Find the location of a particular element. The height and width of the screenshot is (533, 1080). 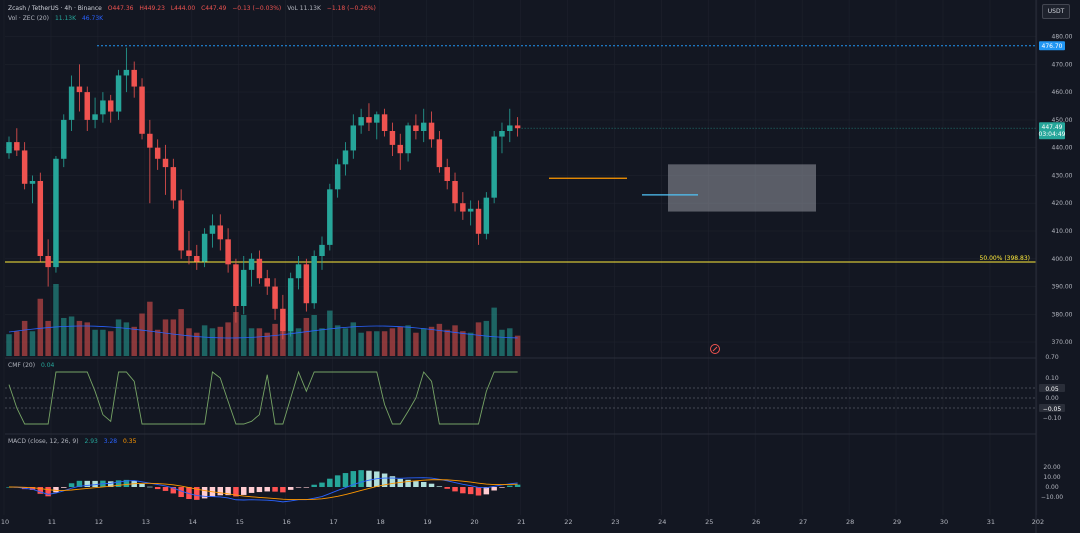

order-block-zone is located at coordinates (742, 188).